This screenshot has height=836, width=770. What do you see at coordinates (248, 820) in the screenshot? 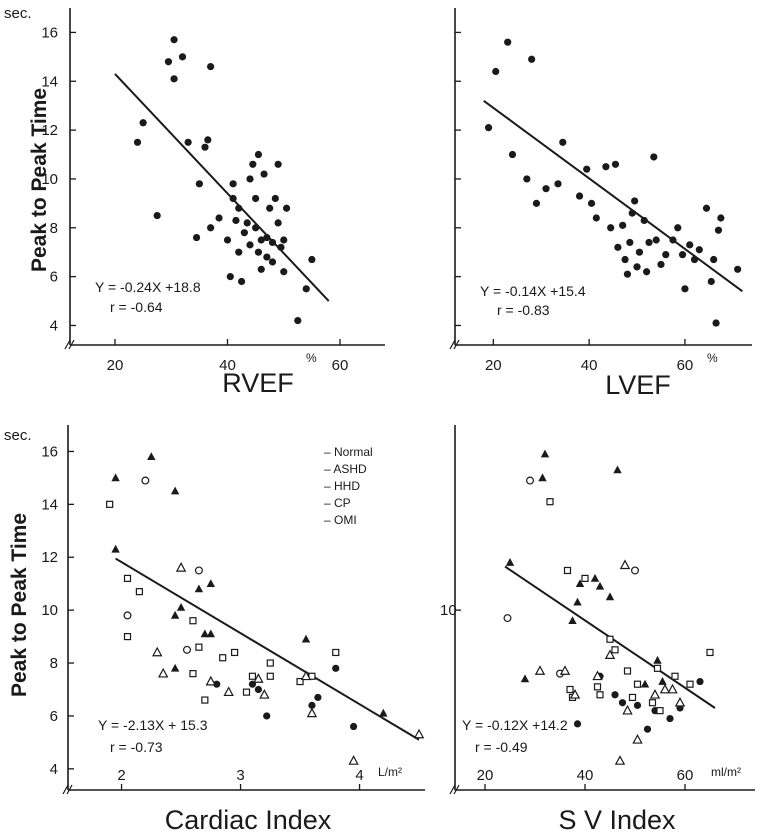
I see `x-axis-label: Cardiac Index` at bounding box center [248, 820].